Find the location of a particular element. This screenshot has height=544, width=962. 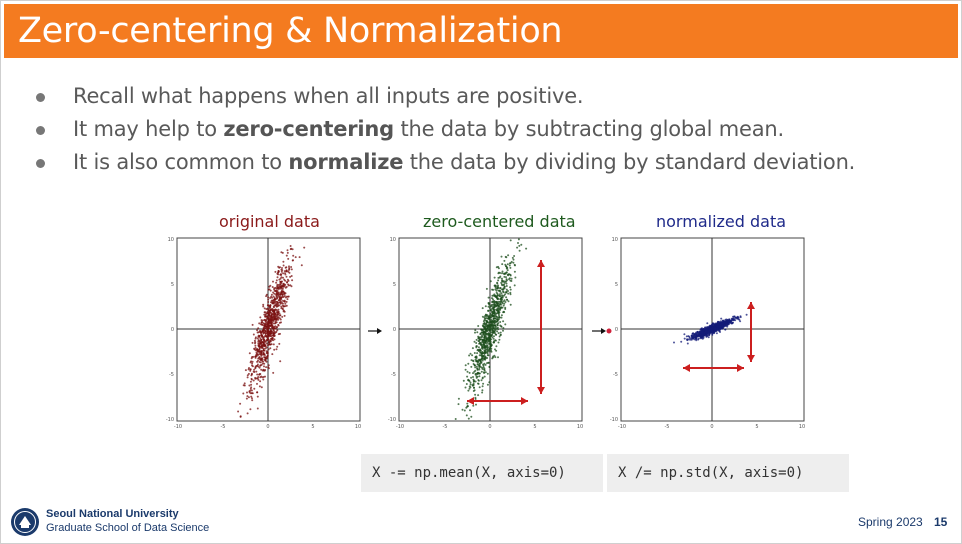

y-tick-label: 10 is located at coordinates (393, 240).